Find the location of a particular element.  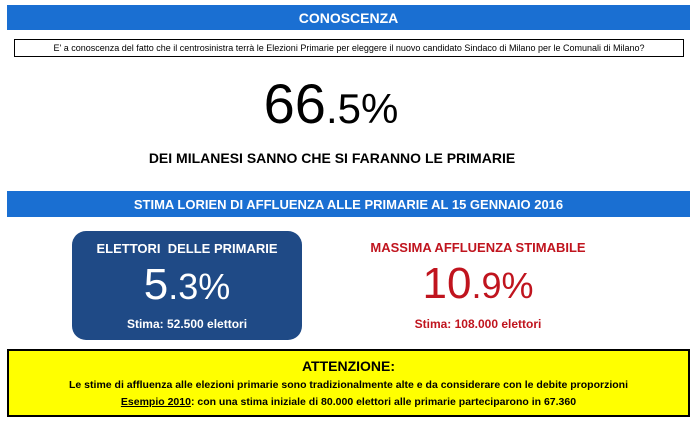

electors-estimate: Stima: 52.500 elettori is located at coordinates (187, 324).